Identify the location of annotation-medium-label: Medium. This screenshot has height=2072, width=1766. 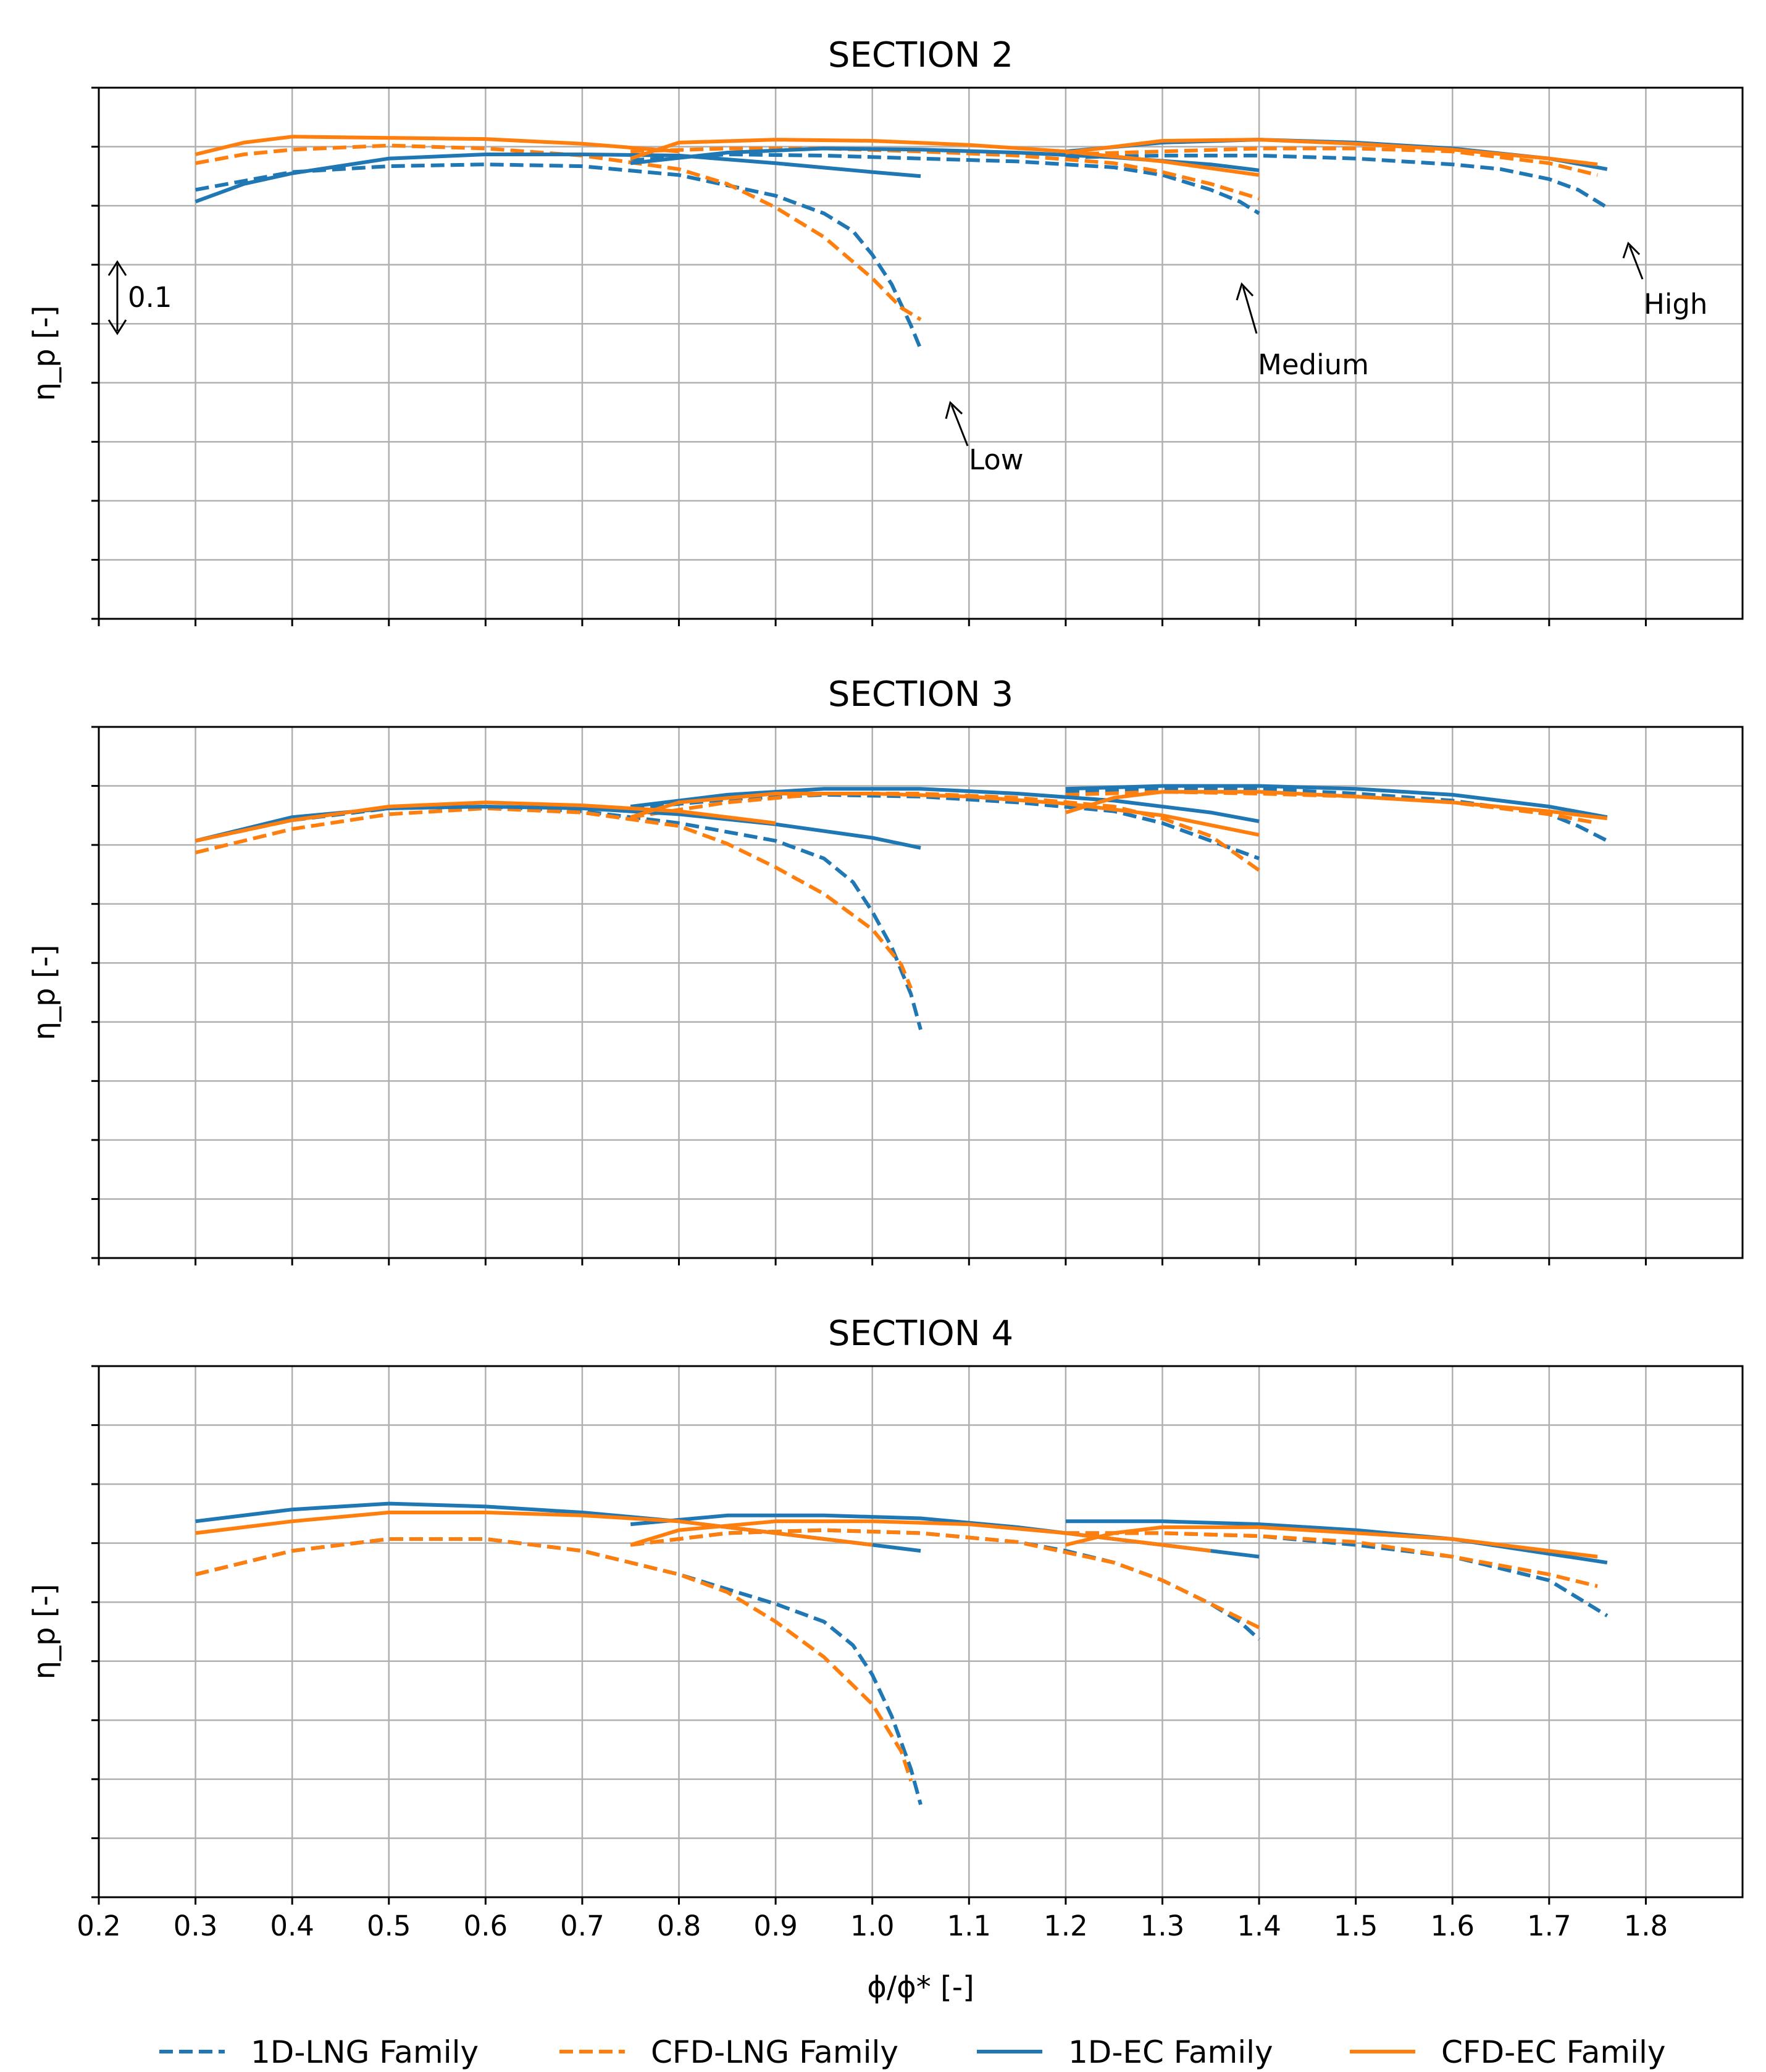
(1313, 364).